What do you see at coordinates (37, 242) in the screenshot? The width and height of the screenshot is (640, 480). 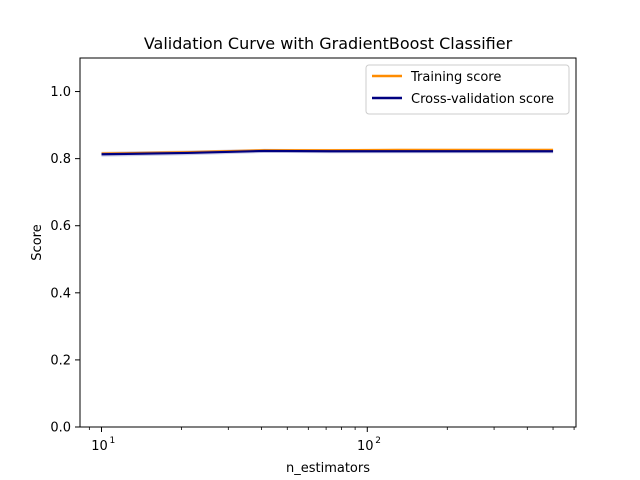 I see `y-axis-label: Score` at bounding box center [37, 242].